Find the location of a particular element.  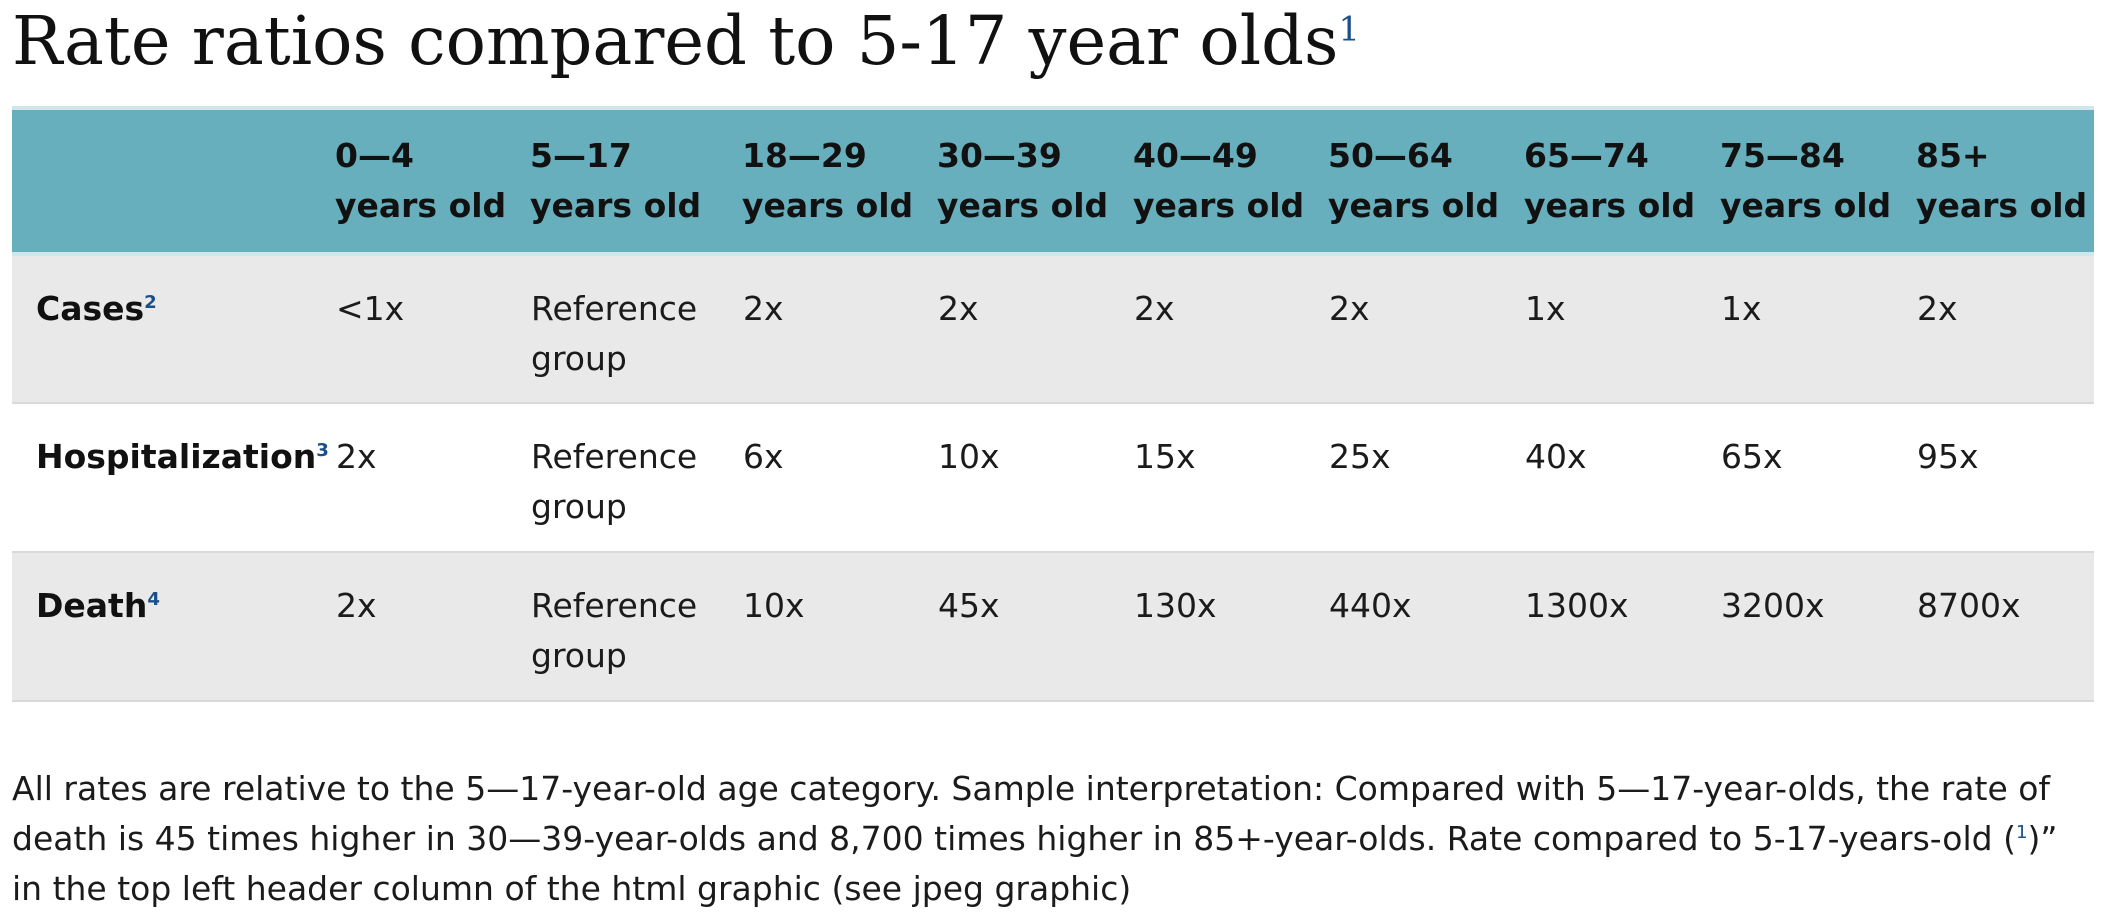

header-cell-50-64: 50—64 years old is located at coordinates (1426, 181).